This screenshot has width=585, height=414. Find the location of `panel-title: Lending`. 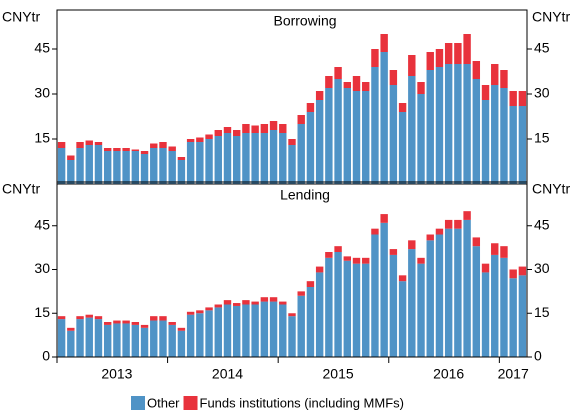

panel-title: Lending is located at coordinates (305, 195).